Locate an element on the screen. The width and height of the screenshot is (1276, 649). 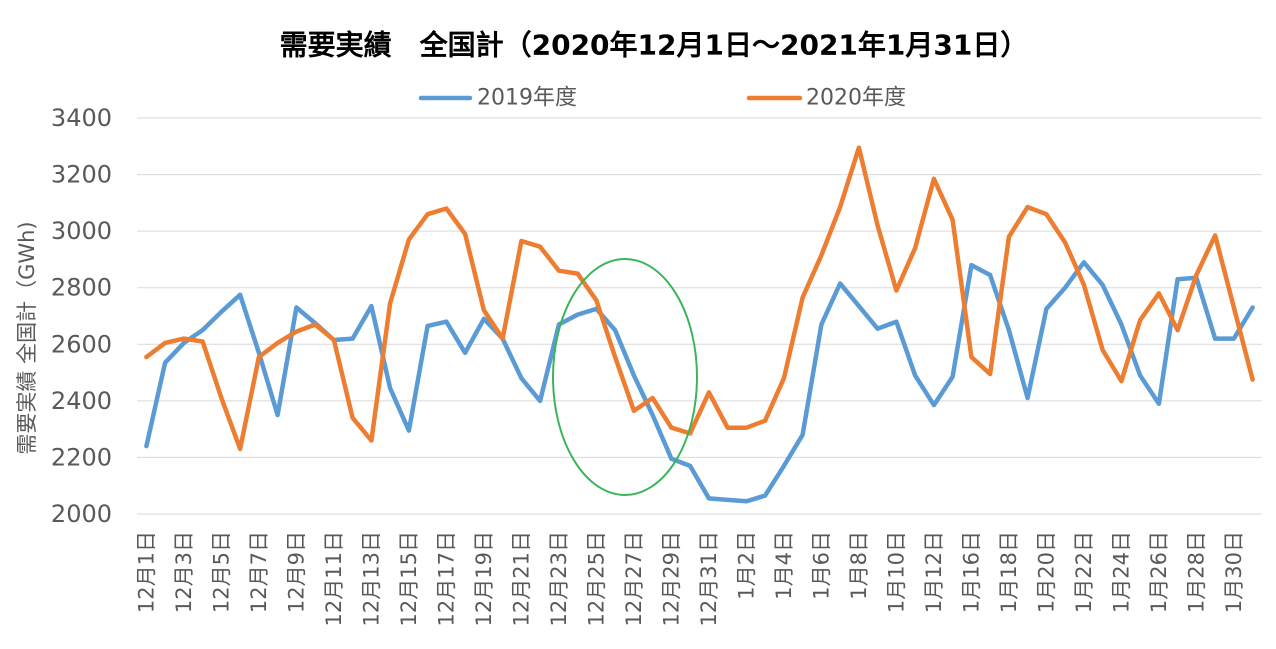
x-tick-label: 12月25日 is located at coordinates (596, 578).